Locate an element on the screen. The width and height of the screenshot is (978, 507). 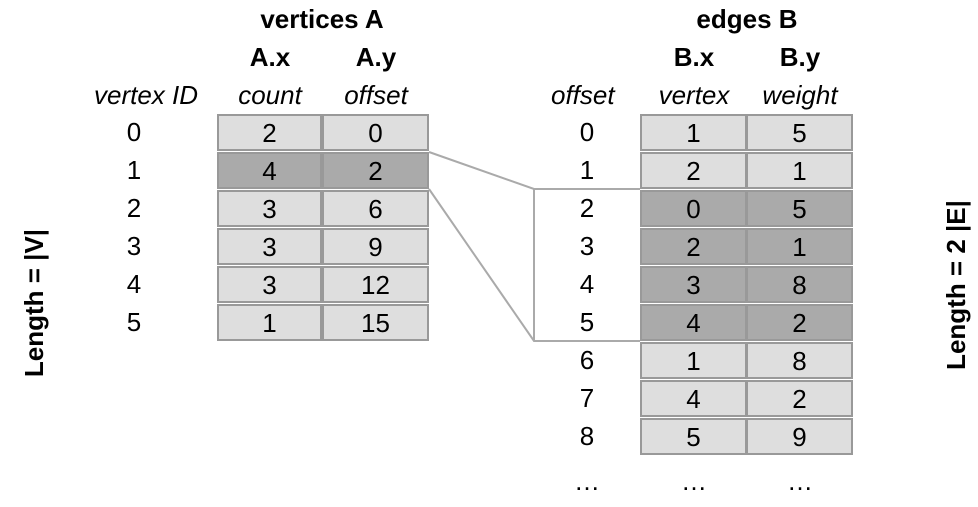
connector-top-line is located at coordinates (534, 170).